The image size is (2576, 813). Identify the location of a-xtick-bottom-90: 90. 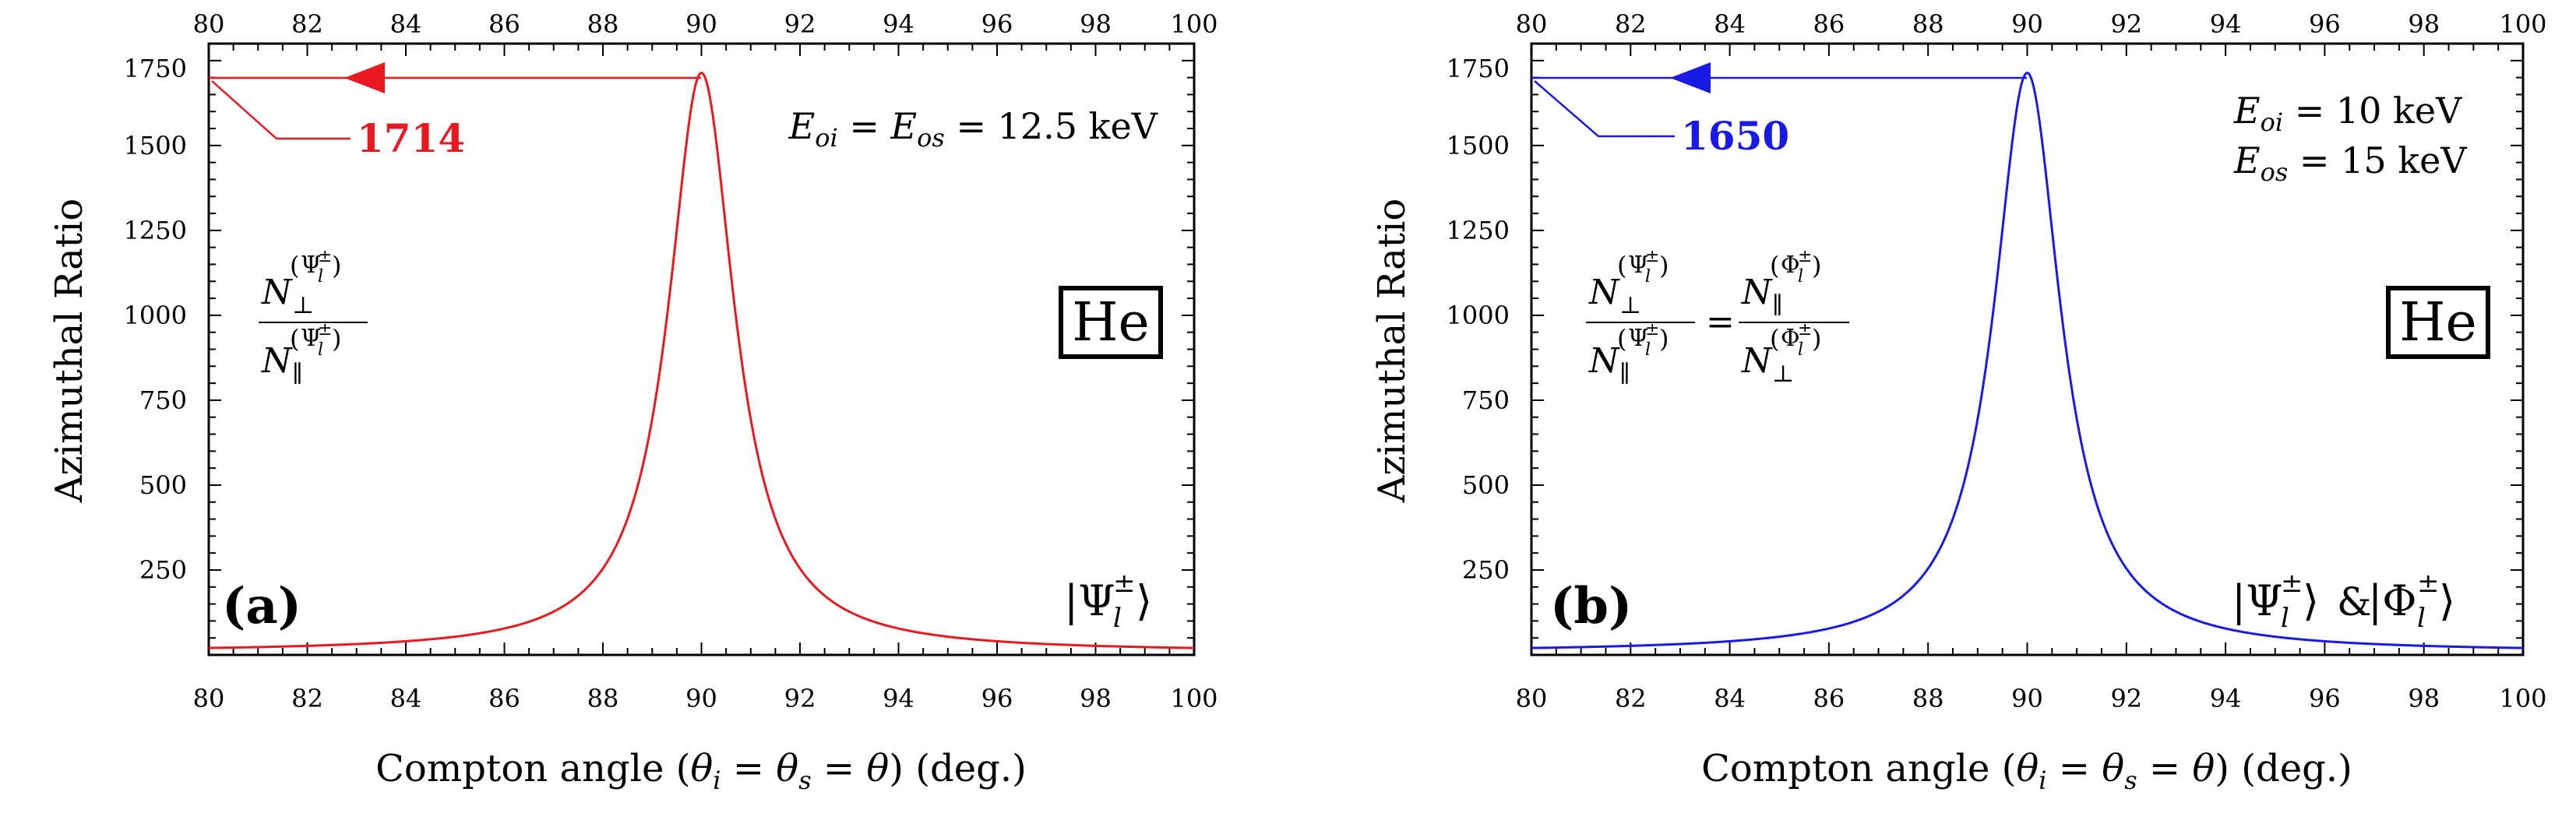
(701, 698).